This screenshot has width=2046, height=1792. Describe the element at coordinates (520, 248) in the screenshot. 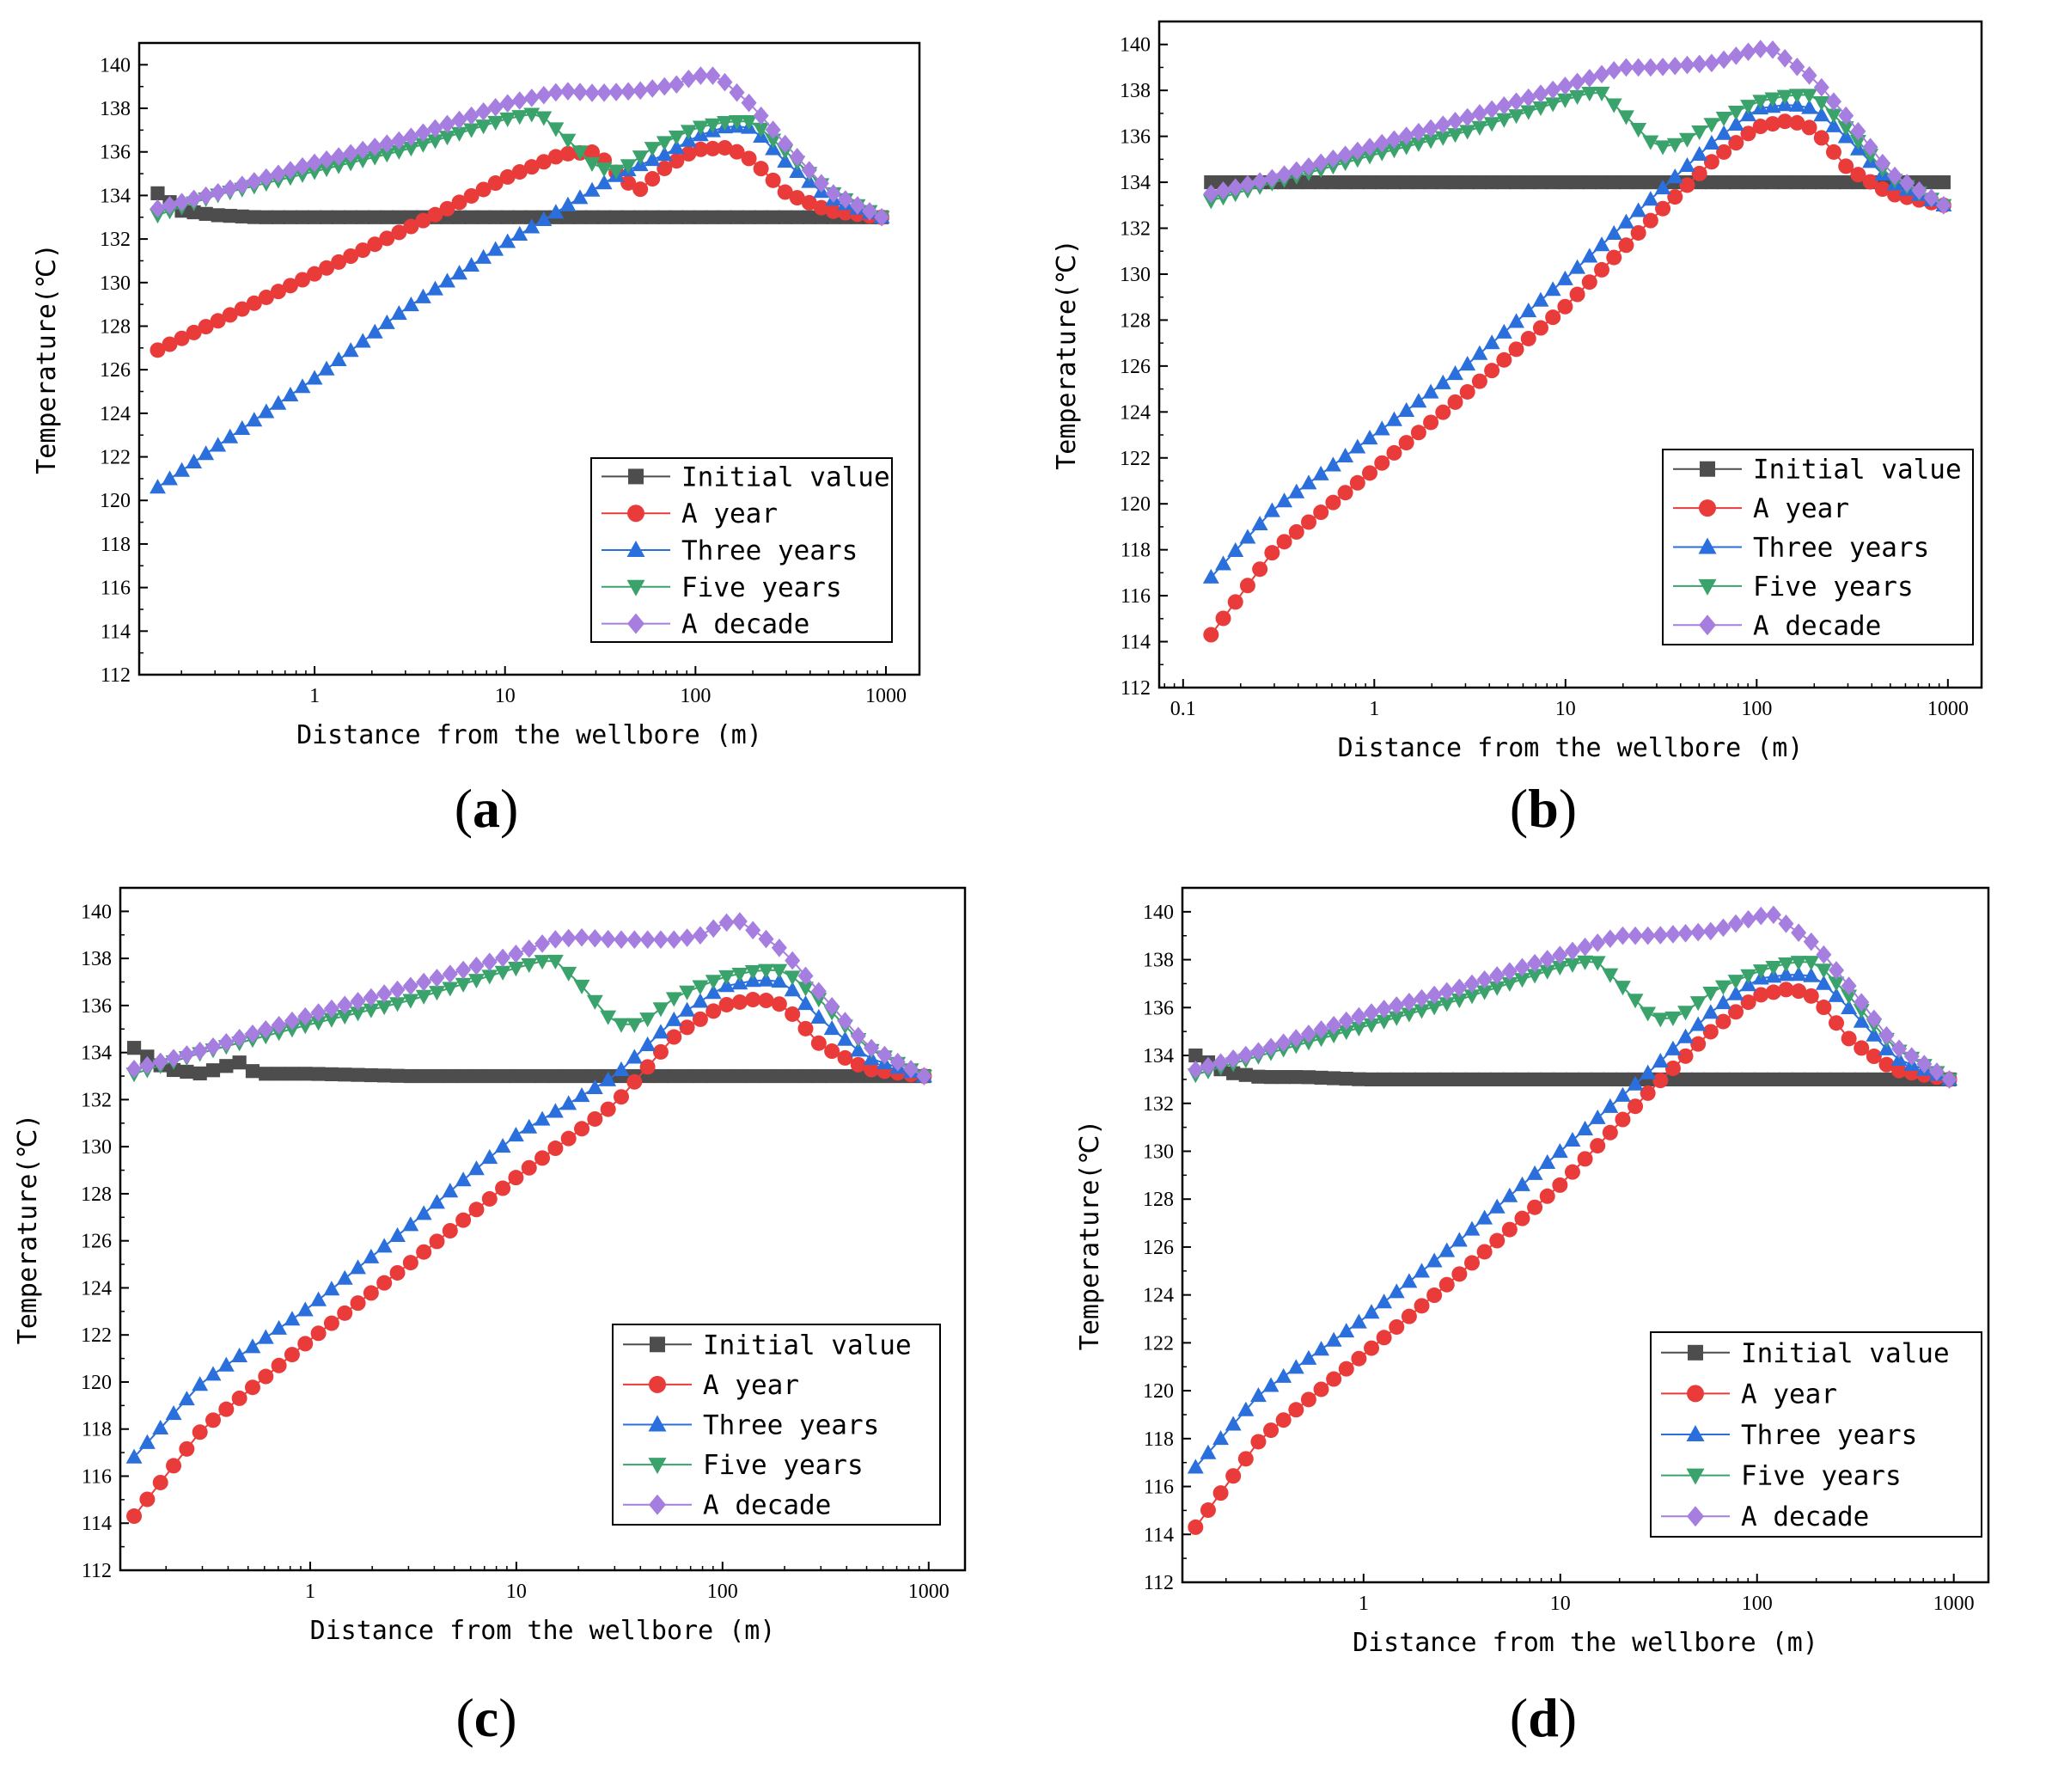

I see `series-circle` at that location.